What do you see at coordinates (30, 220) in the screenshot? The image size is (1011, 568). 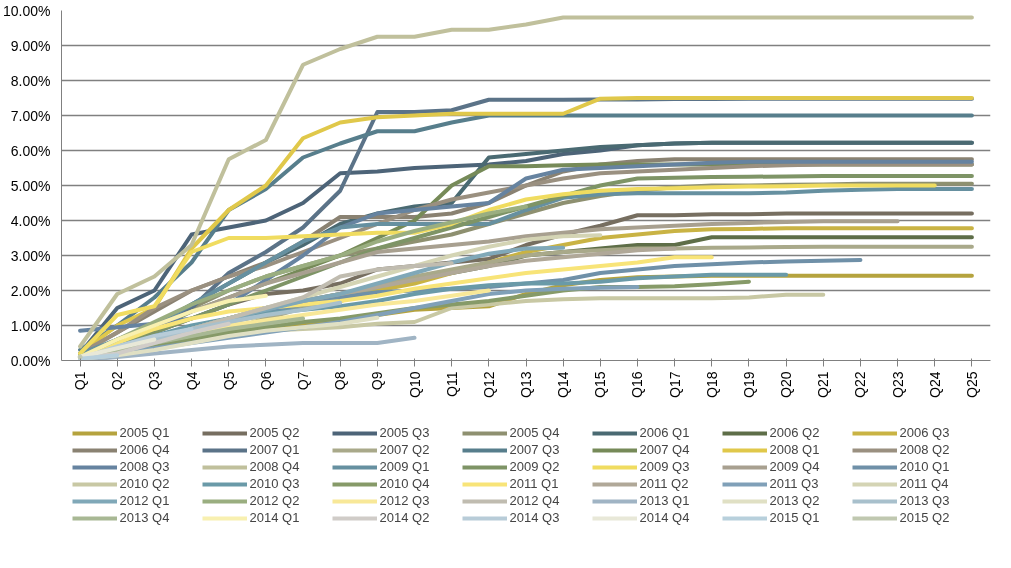 I see `y-tick-label: 4.00%` at bounding box center [30, 220].